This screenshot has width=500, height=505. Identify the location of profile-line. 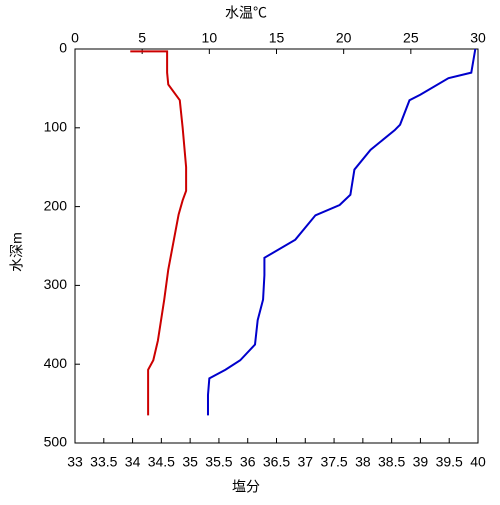
(159, 233).